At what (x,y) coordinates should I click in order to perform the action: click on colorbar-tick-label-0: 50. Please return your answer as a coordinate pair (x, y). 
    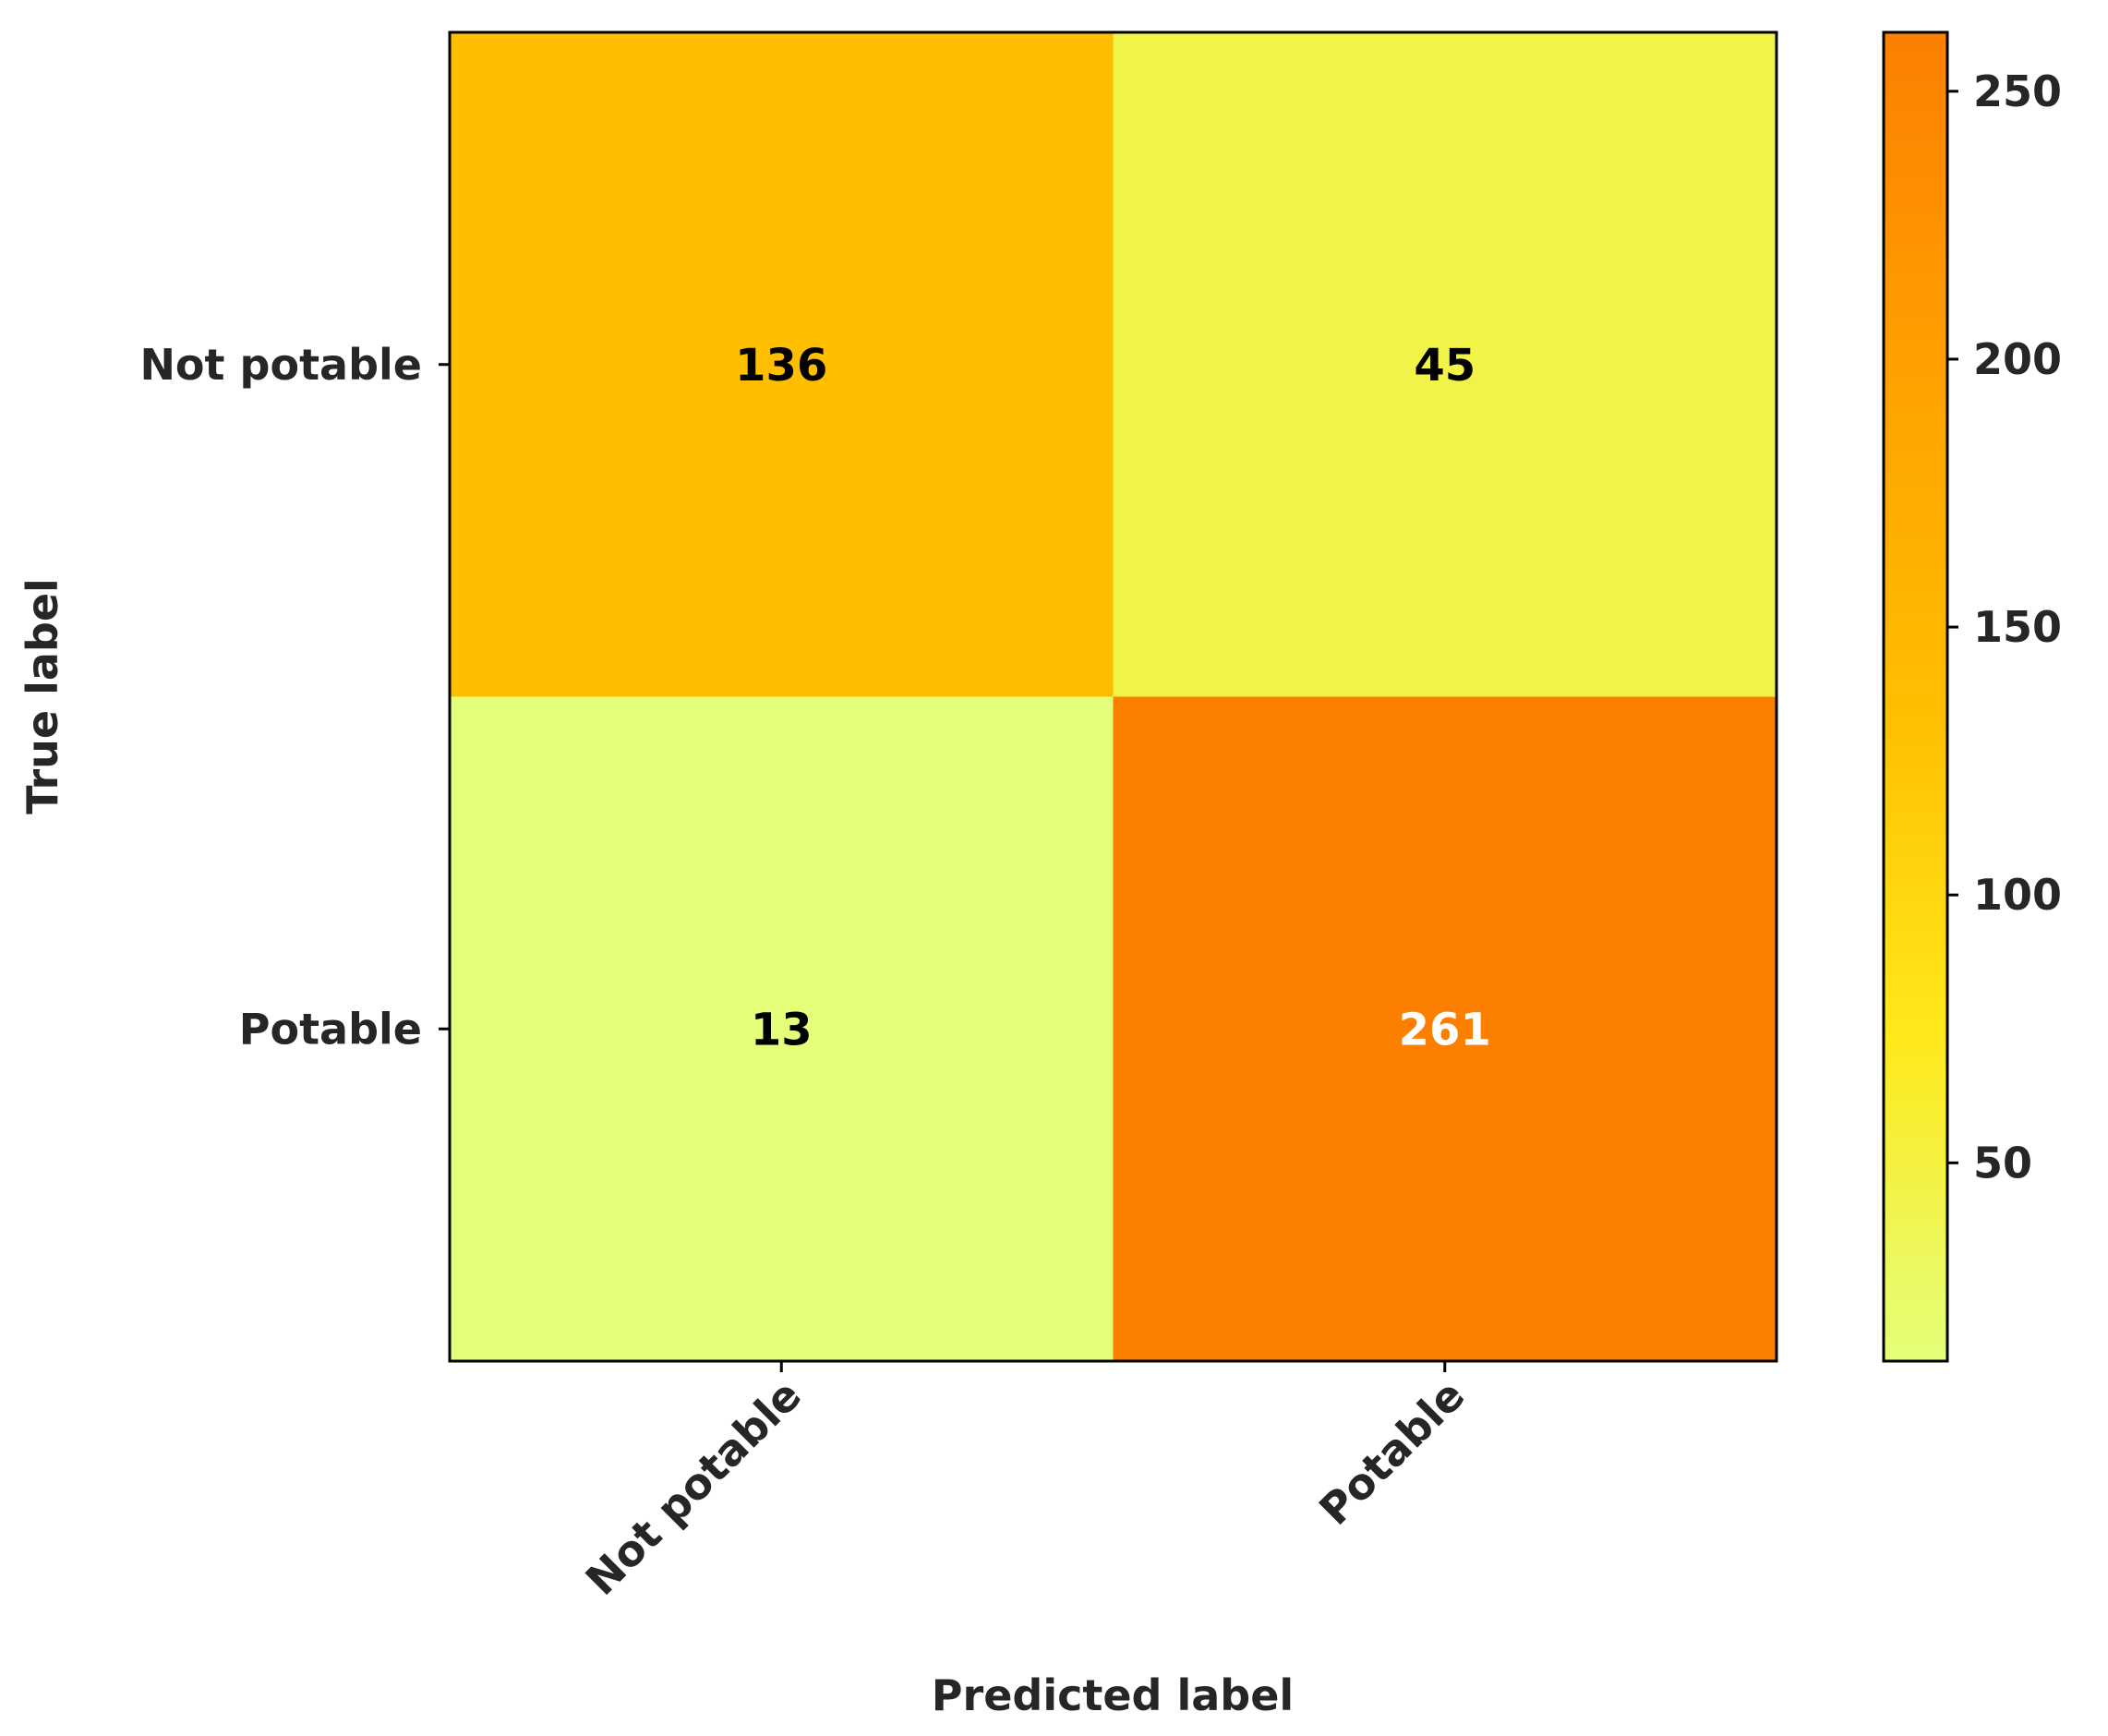
    Looking at the image, I should click on (2002, 1163).